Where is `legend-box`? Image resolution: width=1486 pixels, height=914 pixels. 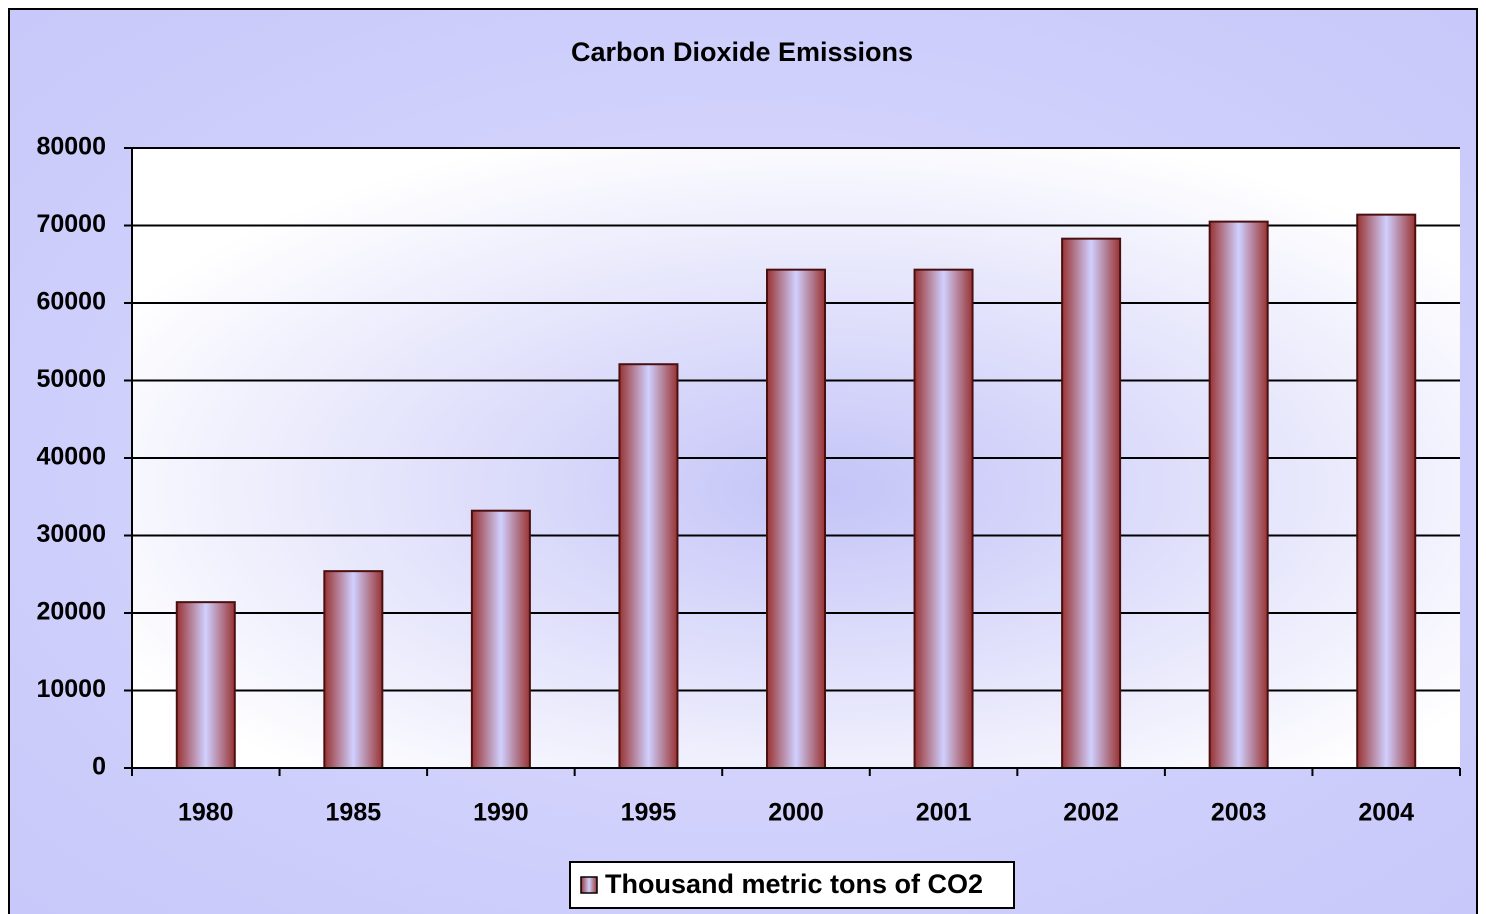 legend-box is located at coordinates (792, 885).